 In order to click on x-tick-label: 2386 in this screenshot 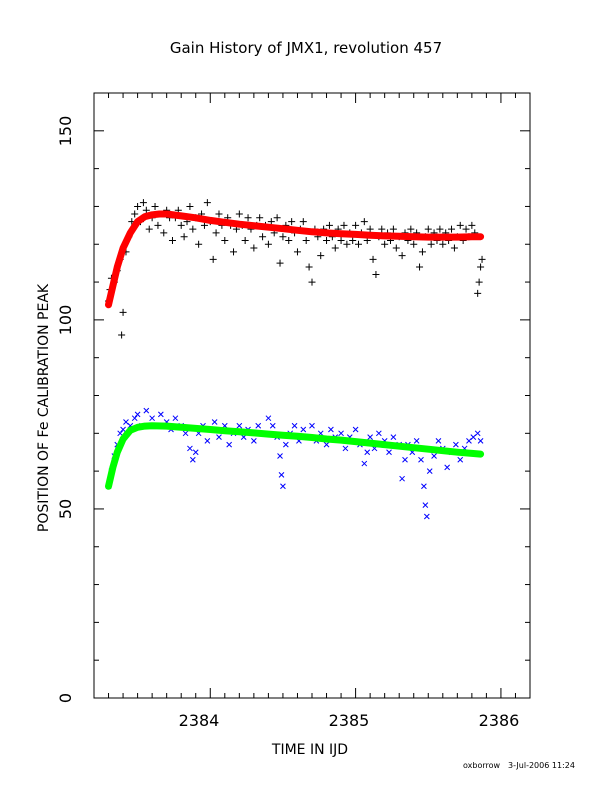, I will do `click(499, 720)`.